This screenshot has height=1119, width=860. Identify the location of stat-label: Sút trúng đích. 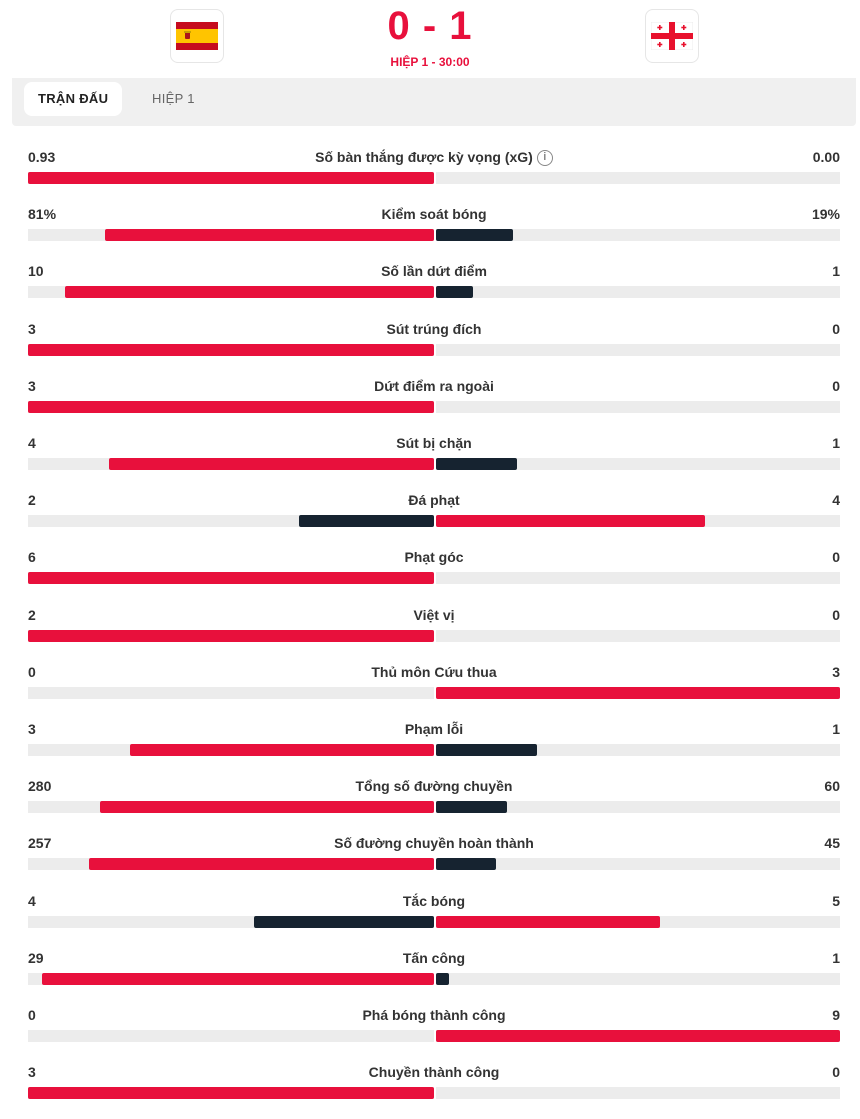
(434, 329).